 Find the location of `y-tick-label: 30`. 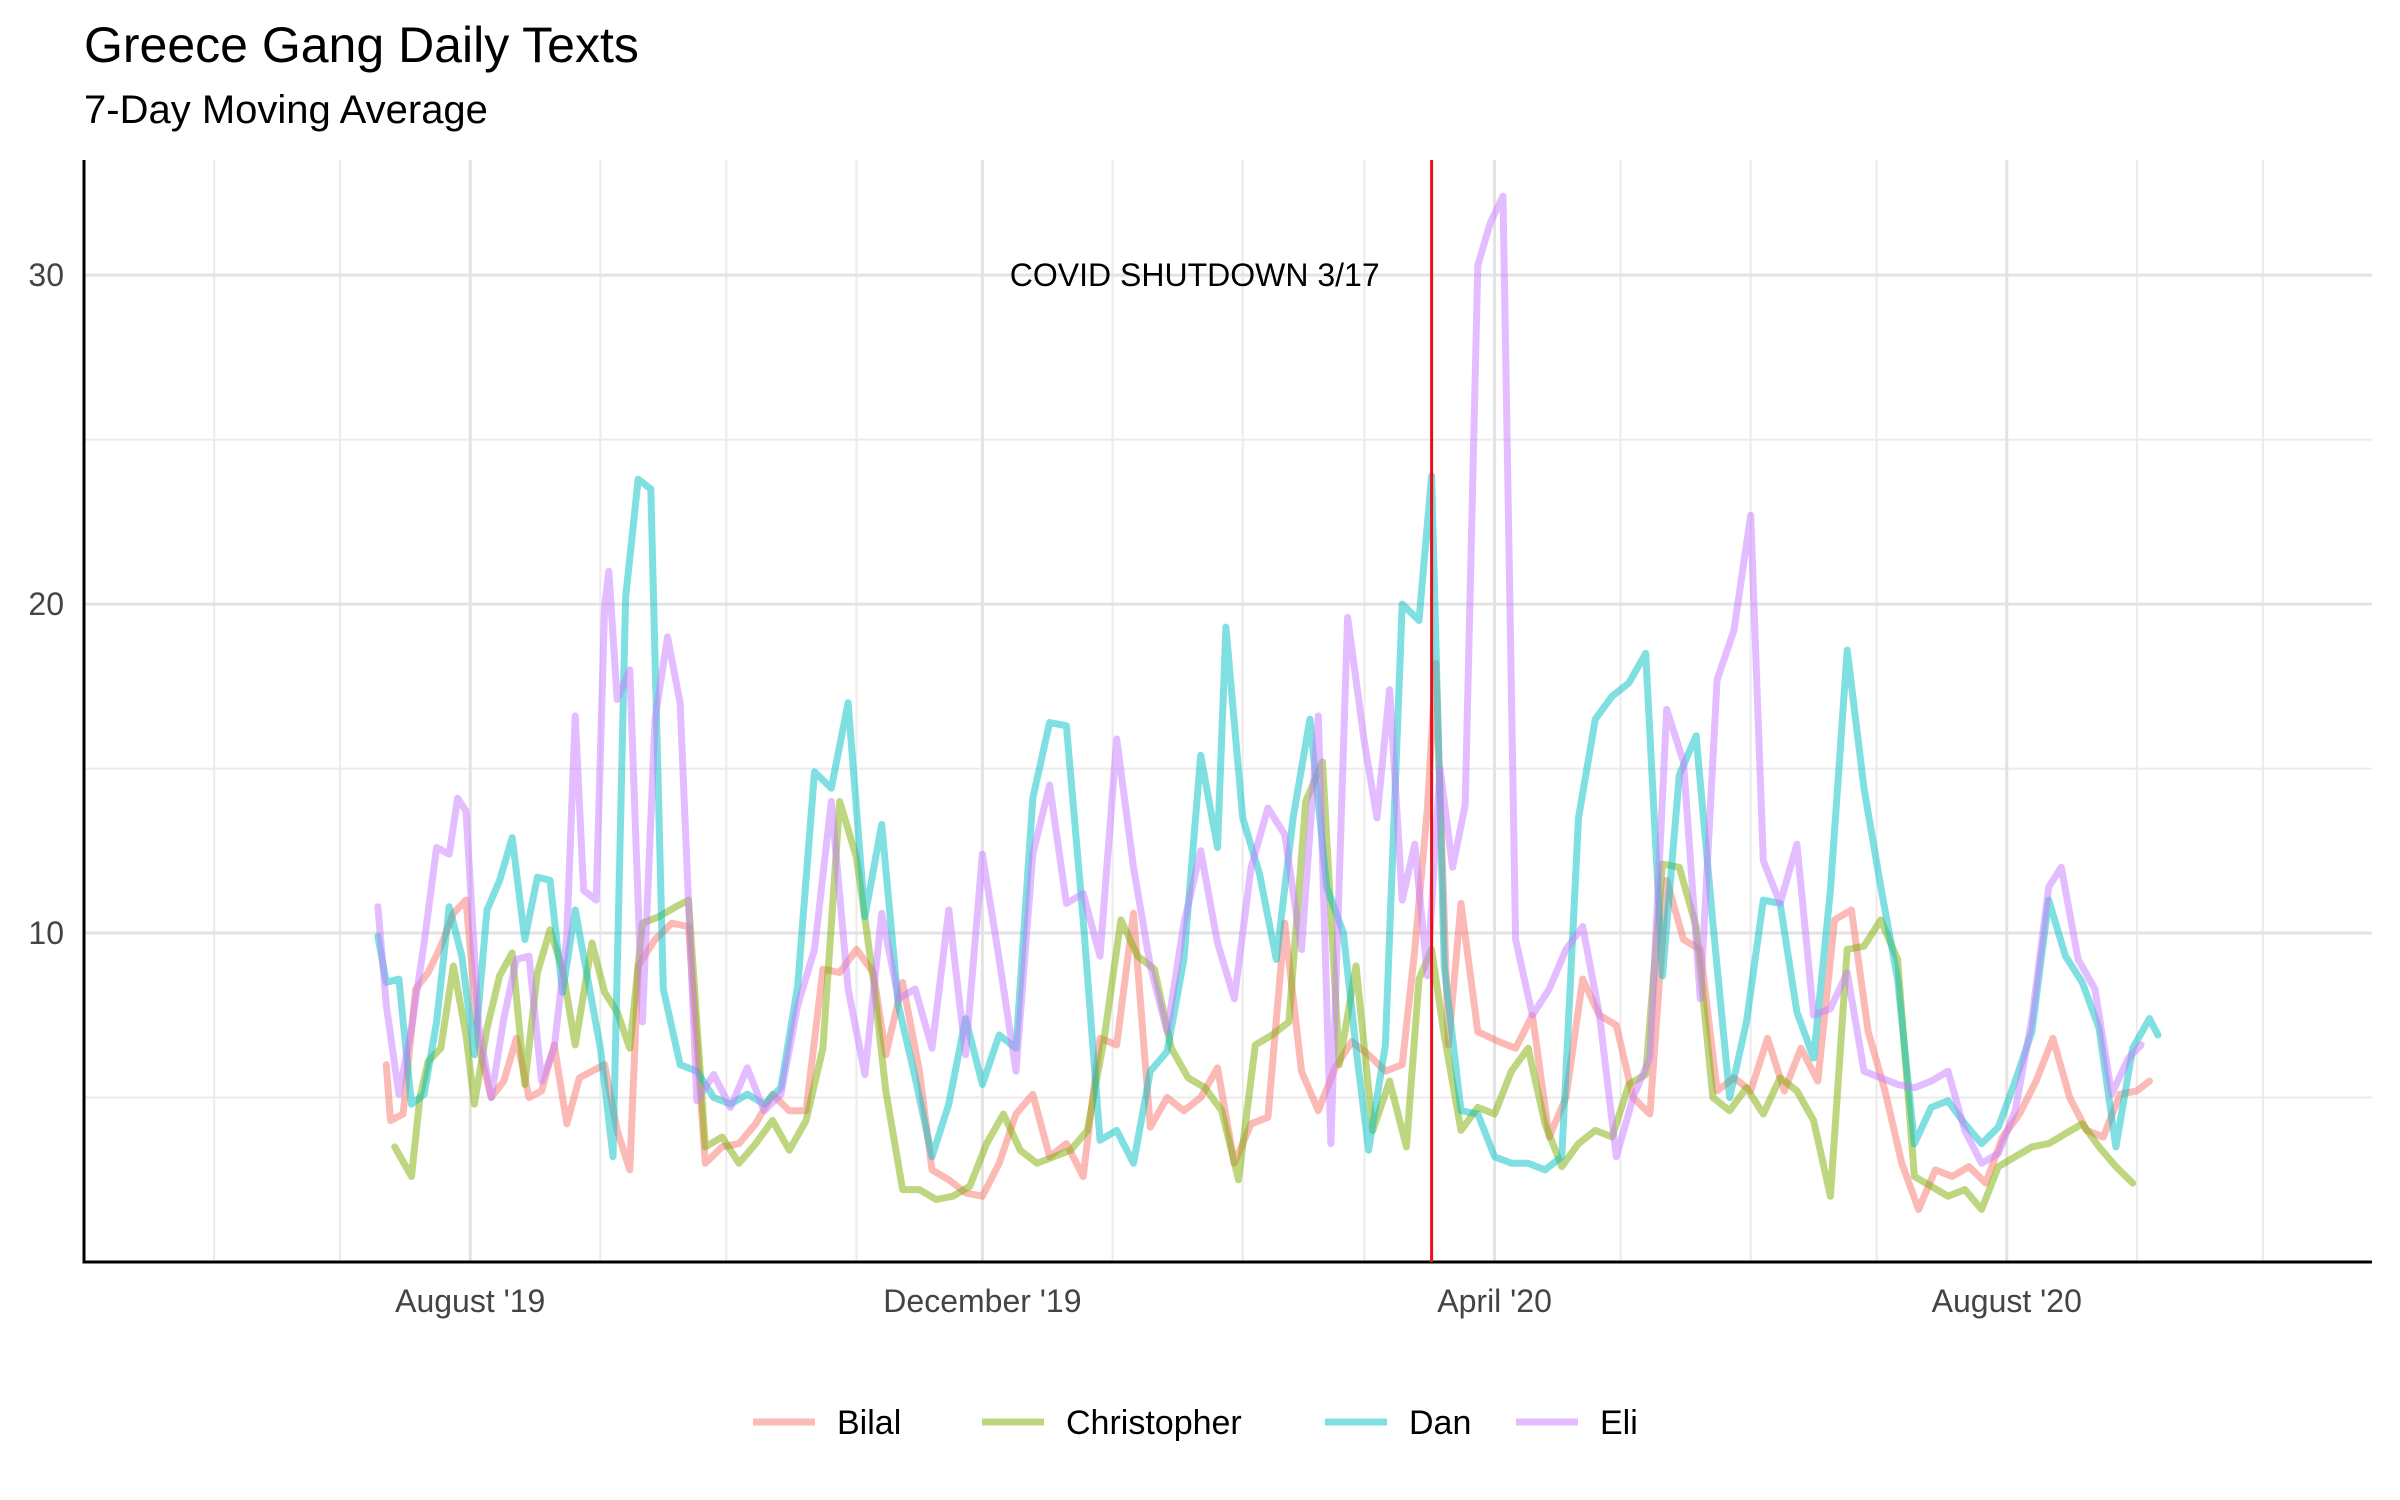

y-tick-label: 30 is located at coordinates (46, 275).